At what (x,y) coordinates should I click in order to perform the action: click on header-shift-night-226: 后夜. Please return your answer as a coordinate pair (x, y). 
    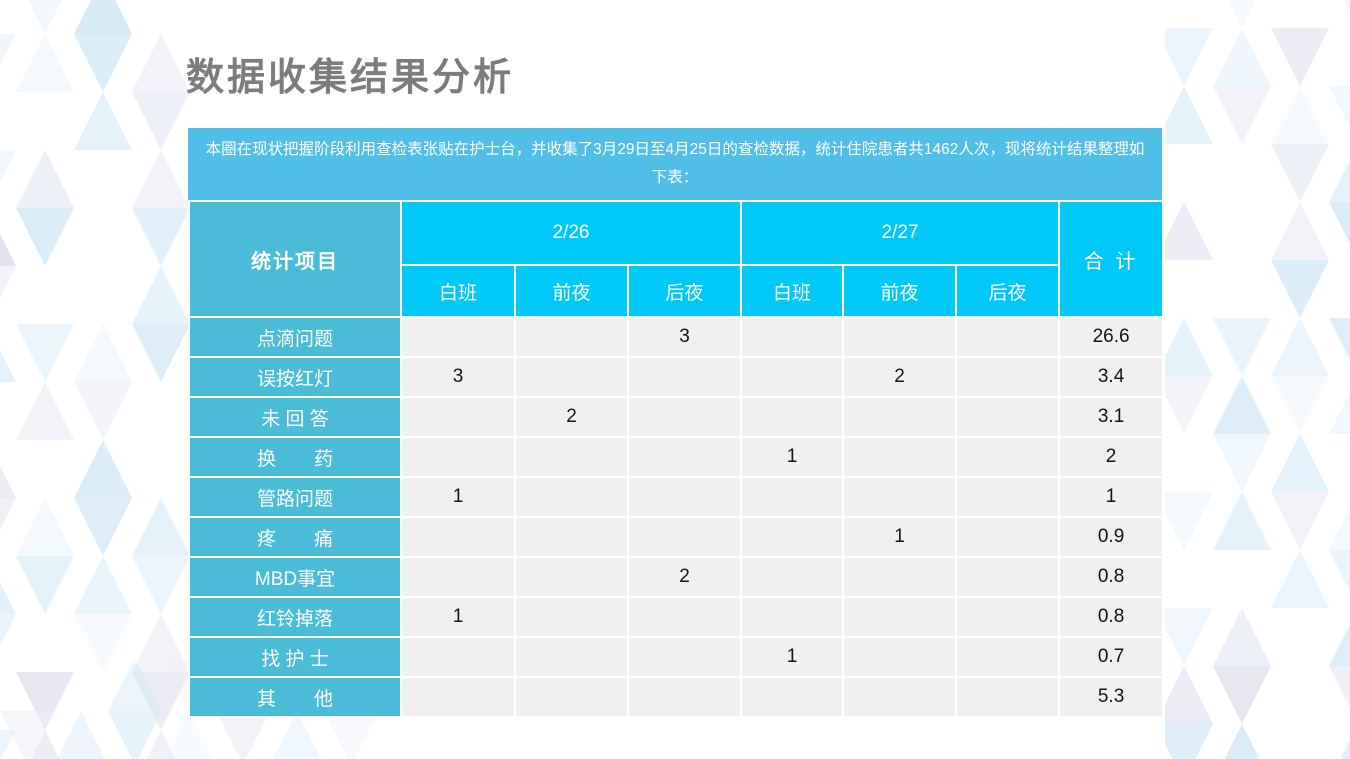
    Looking at the image, I should click on (684, 291).